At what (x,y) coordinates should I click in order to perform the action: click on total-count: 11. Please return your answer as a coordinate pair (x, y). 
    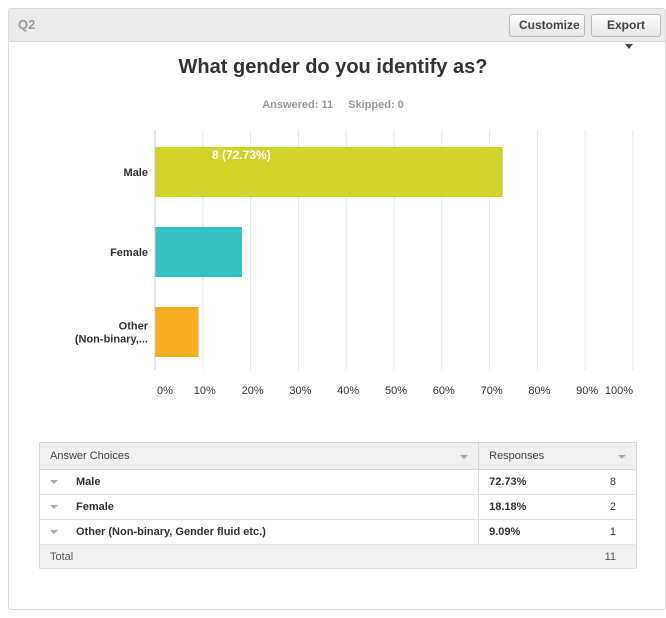
    Looking at the image, I should click on (593, 556).